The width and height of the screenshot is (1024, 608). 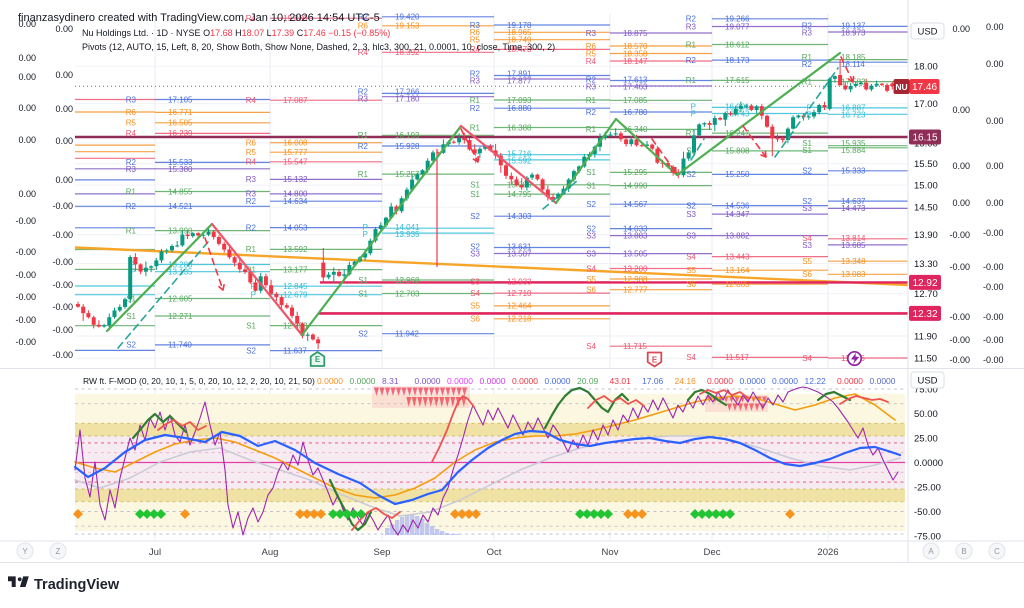 I want to click on svg-text: 17.00, so click(x=926, y=104).